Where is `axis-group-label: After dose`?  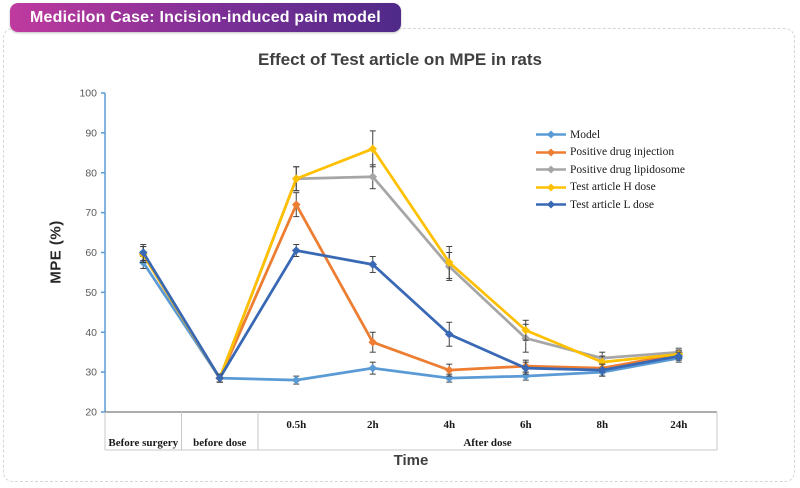
axis-group-label: After dose is located at coordinates (487, 443).